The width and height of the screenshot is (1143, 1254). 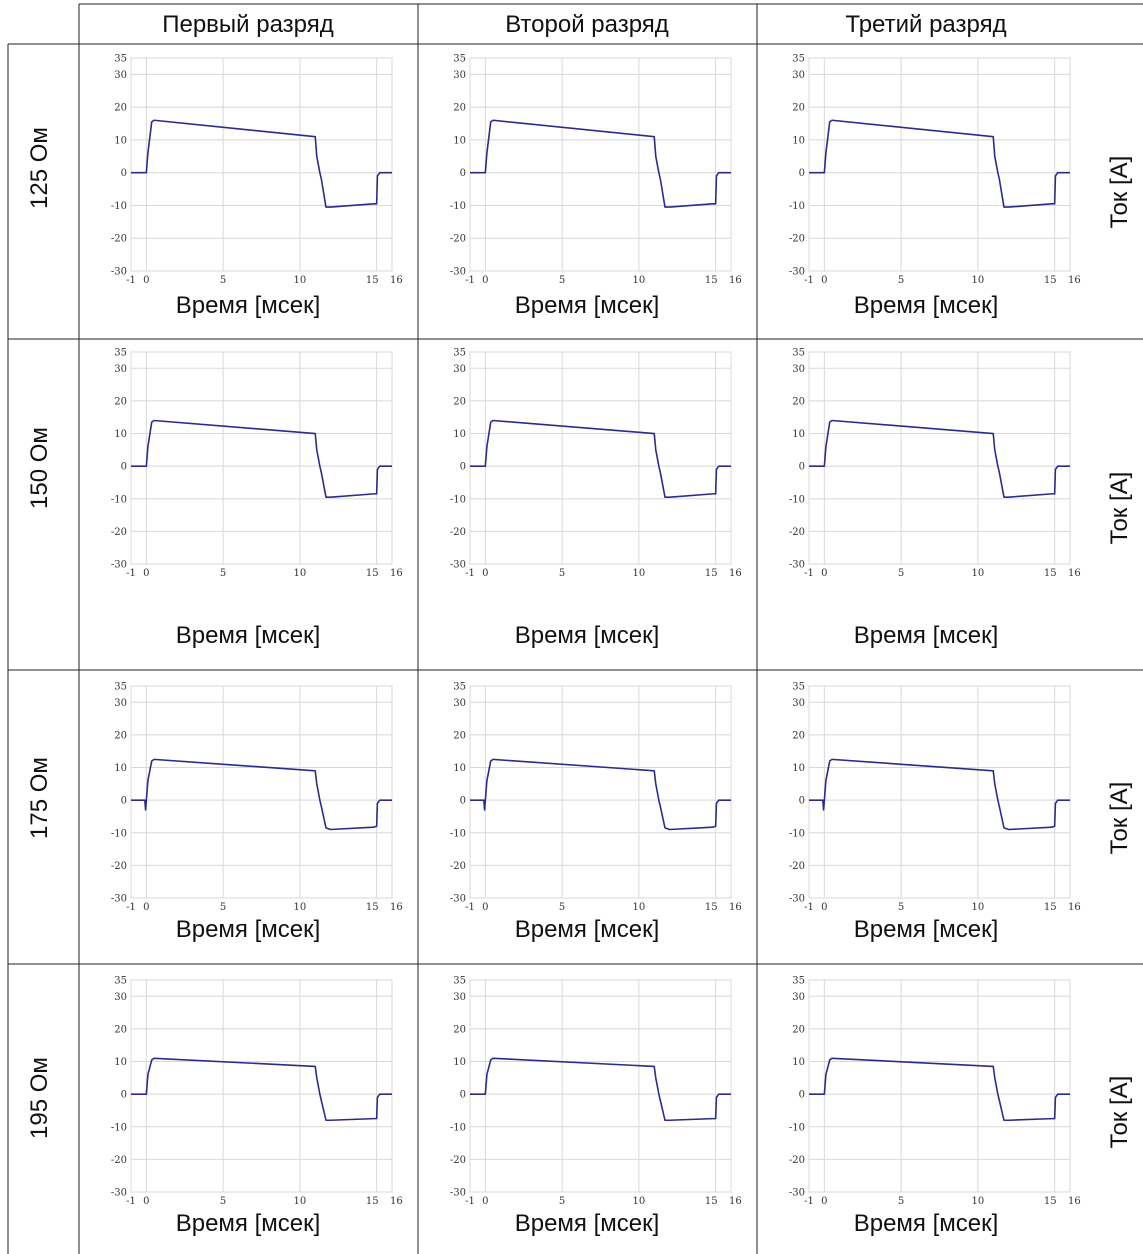 What do you see at coordinates (926, 24) in the screenshot?
I see `column-header-3: Третий разряд` at bounding box center [926, 24].